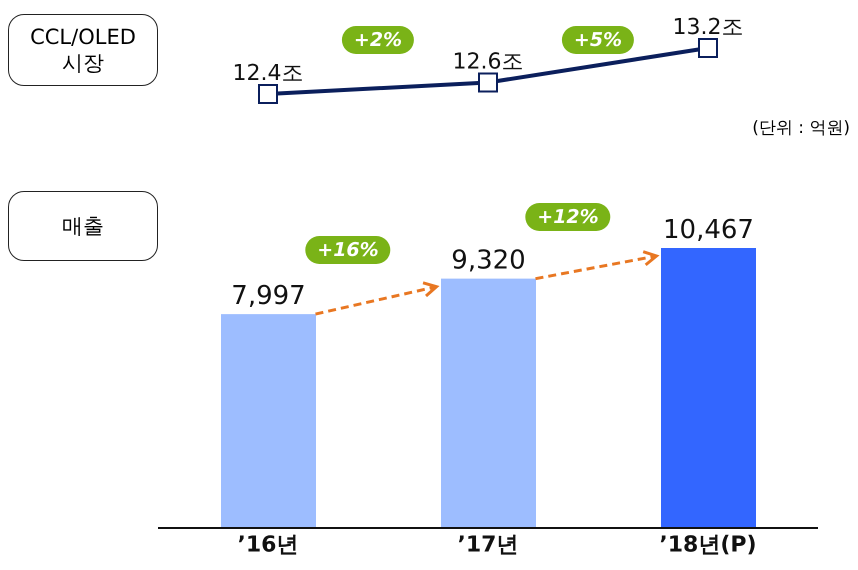 The image size is (858, 570). I want to click on data-label: 12.4조, so click(268, 73).